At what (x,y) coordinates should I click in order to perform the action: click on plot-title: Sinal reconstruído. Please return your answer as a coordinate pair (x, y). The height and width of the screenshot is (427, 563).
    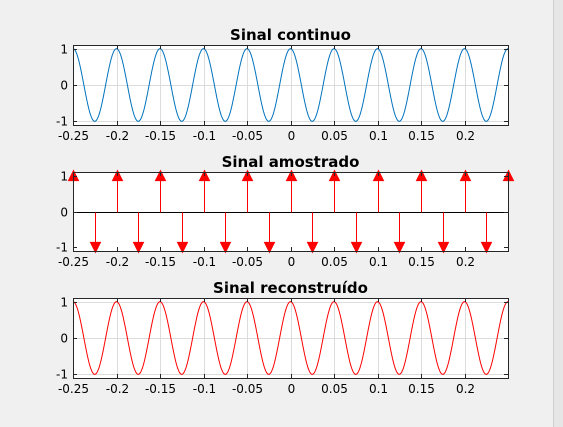
    Looking at the image, I should click on (290, 288).